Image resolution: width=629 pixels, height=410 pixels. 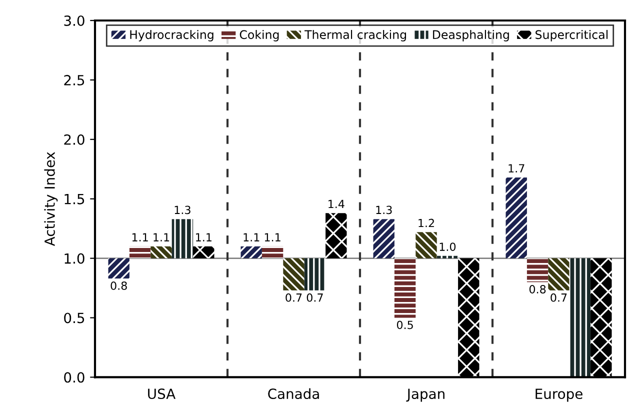 I want to click on x-tick-label: Canada, so click(x=293, y=394).